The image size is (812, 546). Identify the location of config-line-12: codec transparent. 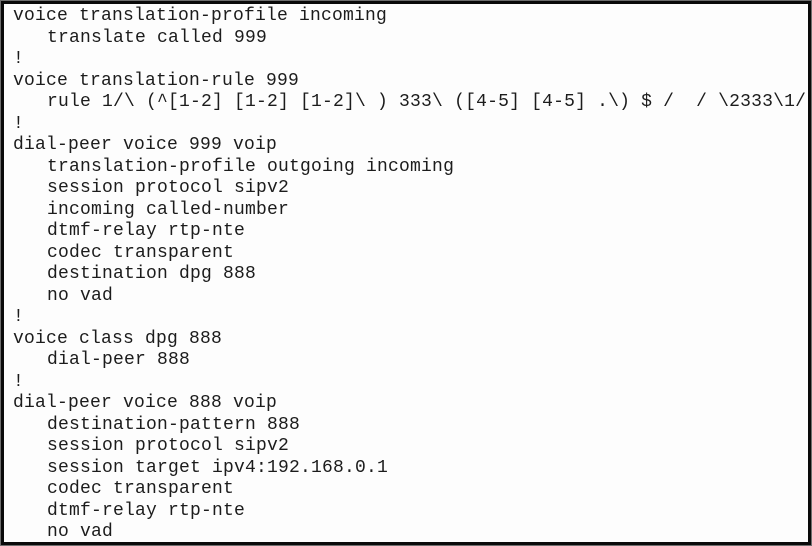
(141, 252).